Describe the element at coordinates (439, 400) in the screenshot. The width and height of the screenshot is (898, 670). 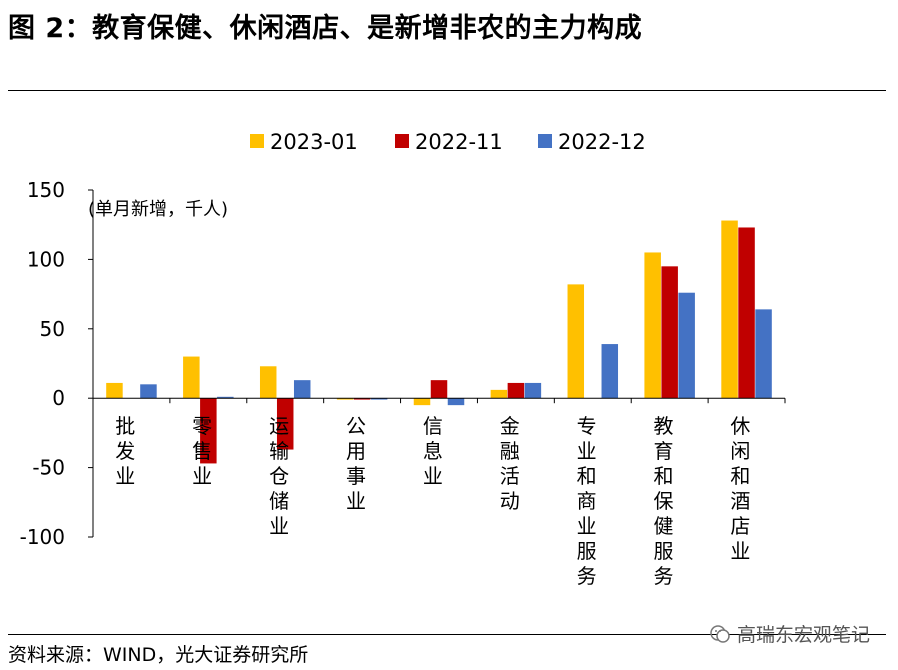
I see `x-axis` at that location.